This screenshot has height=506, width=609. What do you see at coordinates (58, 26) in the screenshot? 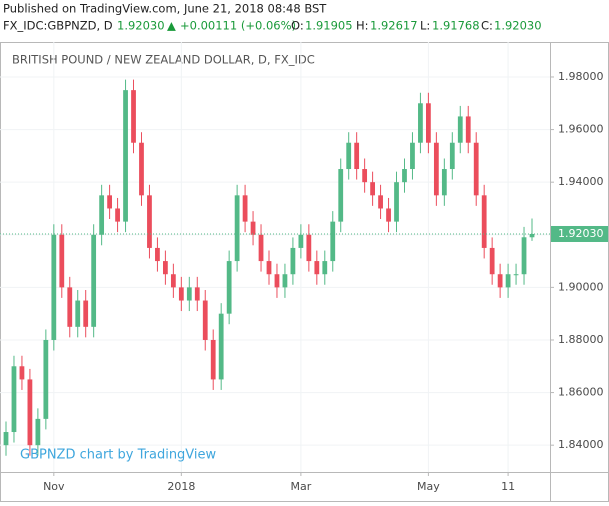
I see `symbol: FX_IDC:GBPNZD, D` at bounding box center [58, 26].